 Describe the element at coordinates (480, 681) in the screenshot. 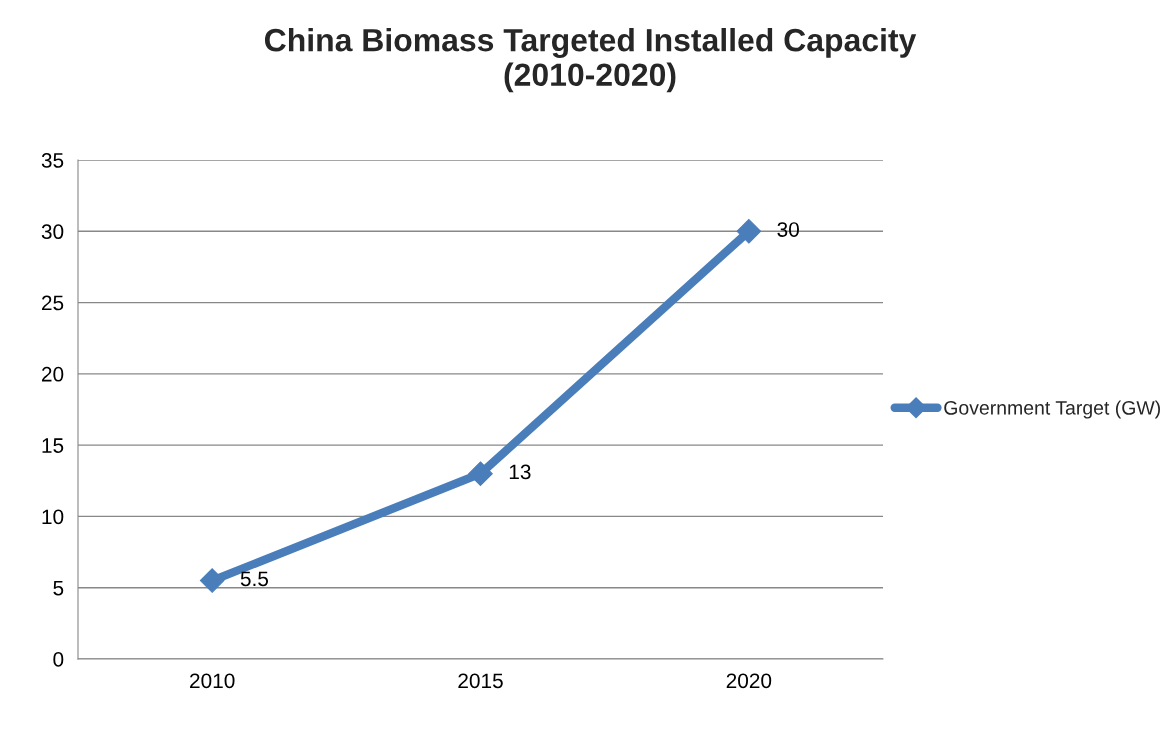

I see `x-tick-label: 2015` at that location.